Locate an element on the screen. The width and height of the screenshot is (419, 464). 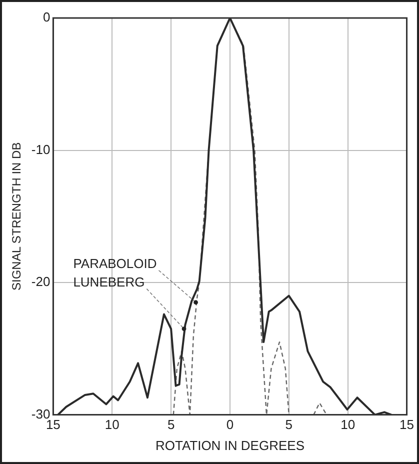
y-tick-label: -20 is located at coordinates (40, 282).